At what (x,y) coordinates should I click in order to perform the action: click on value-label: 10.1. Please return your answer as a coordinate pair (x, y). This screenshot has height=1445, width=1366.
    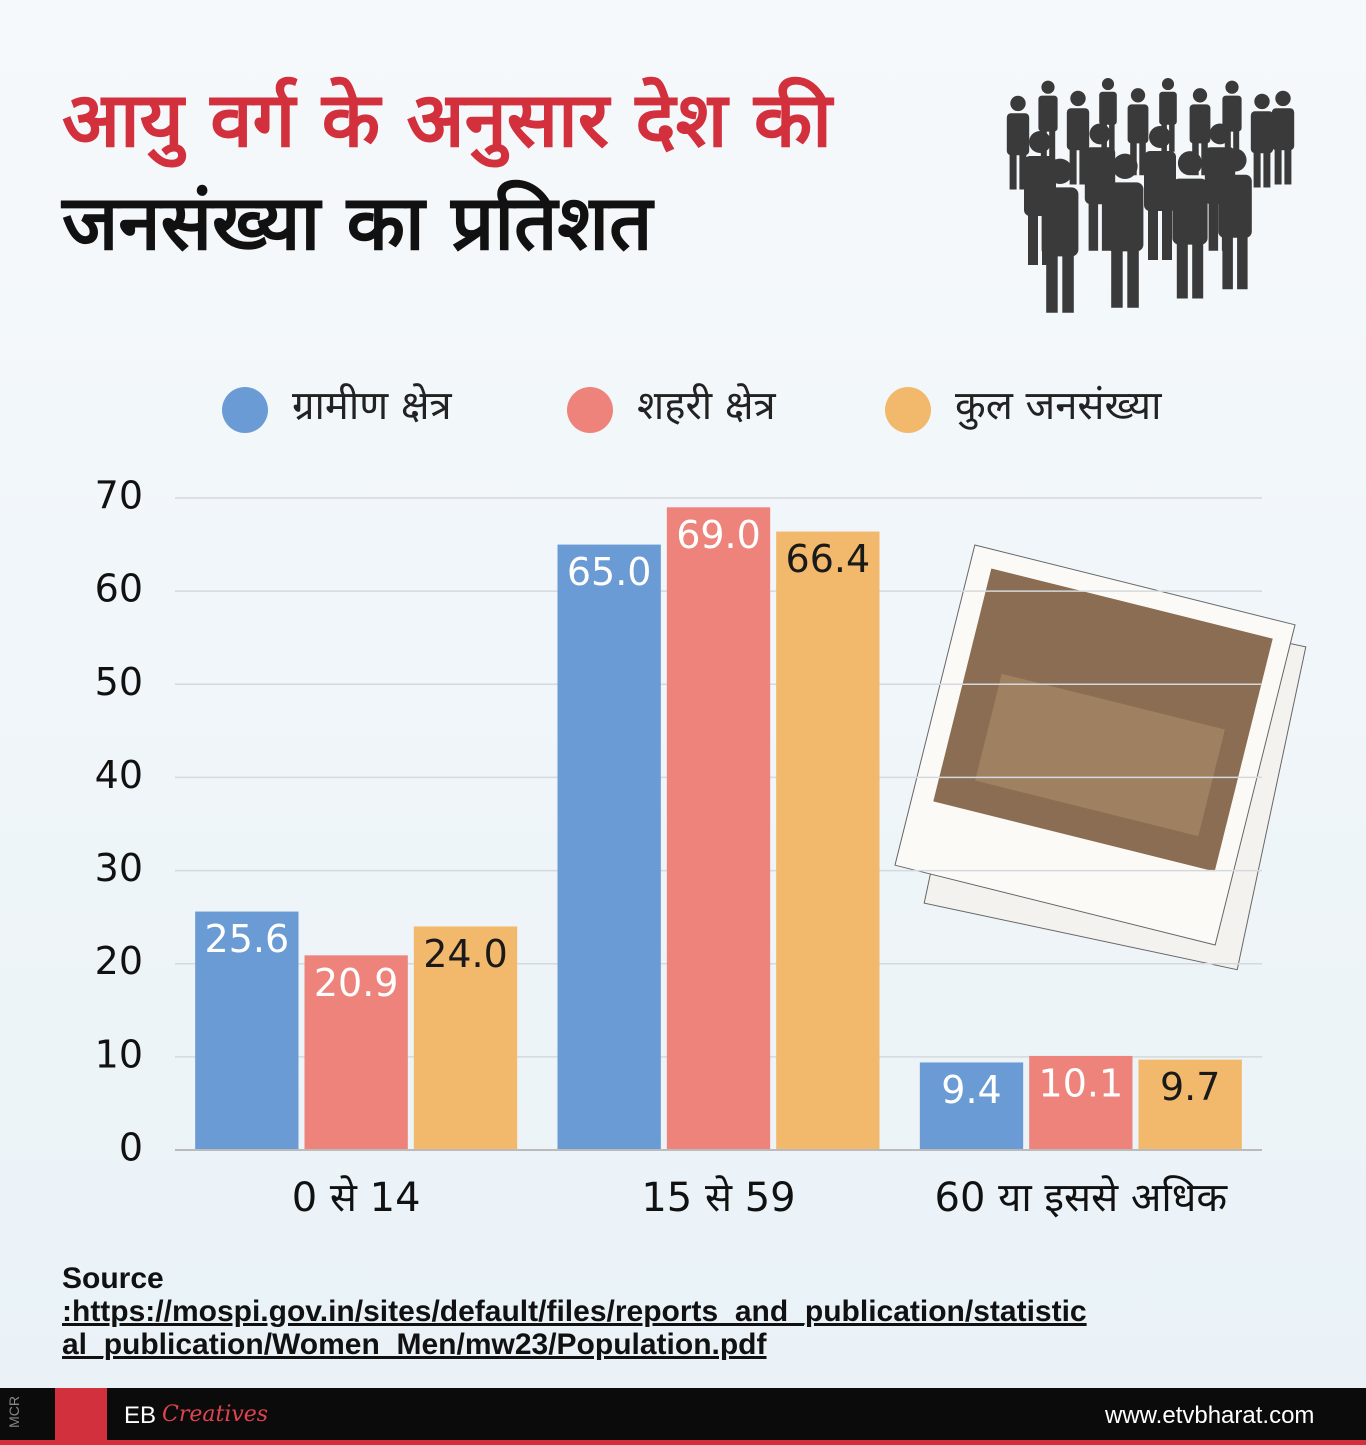
    Looking at the image, I should click on (1081, 1083).